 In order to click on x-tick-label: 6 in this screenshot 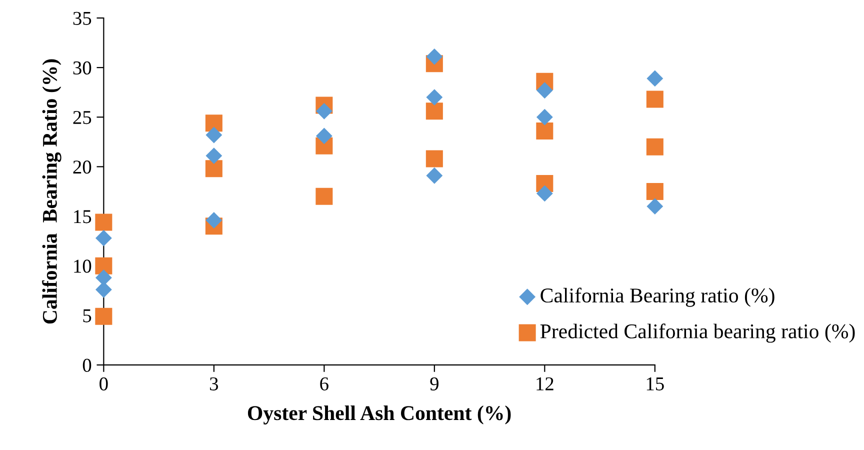, I will do `click(324, 383)`.